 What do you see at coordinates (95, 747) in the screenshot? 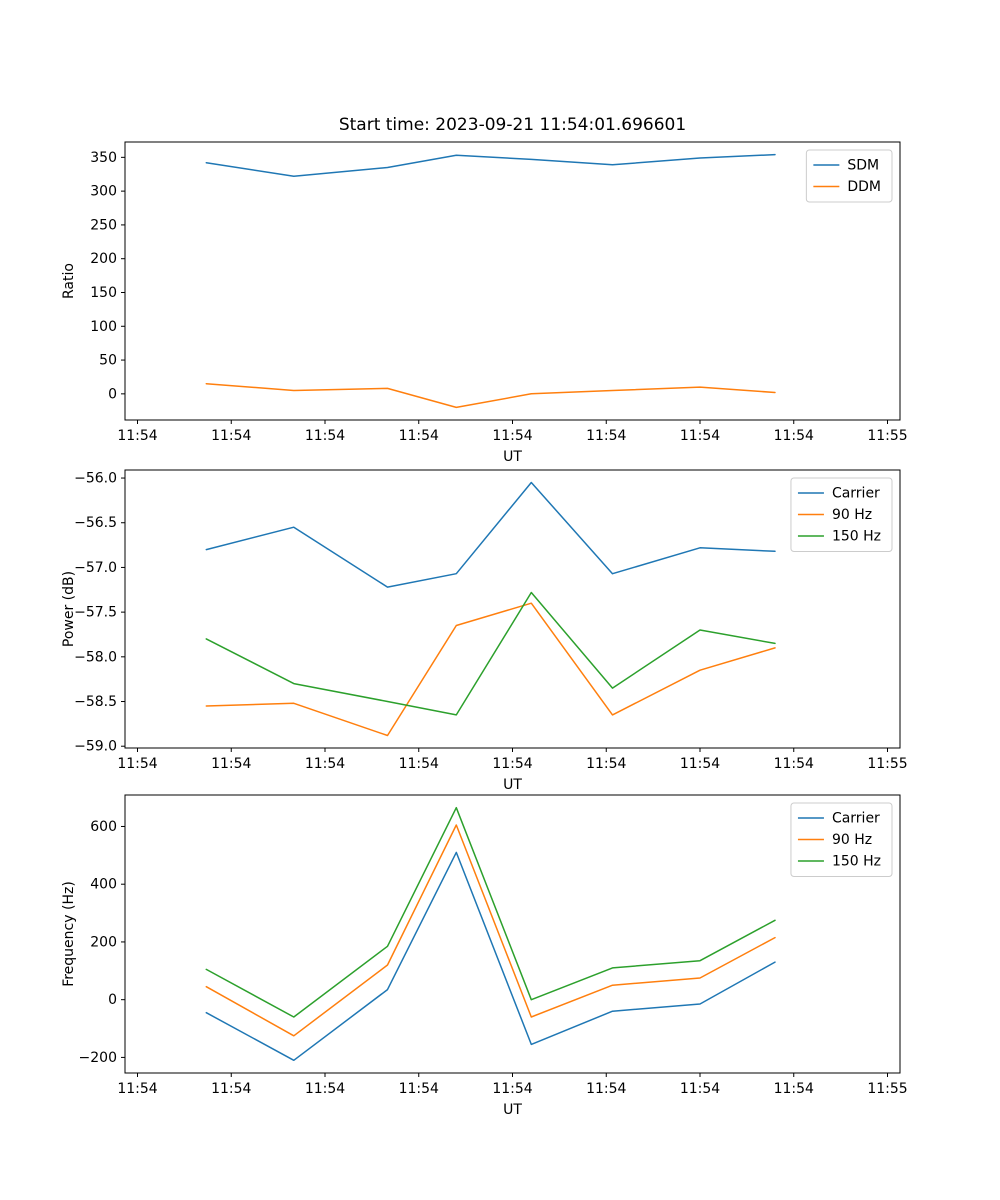
I see `y-tick-label: −59.0` at bounding box center [95, 747].